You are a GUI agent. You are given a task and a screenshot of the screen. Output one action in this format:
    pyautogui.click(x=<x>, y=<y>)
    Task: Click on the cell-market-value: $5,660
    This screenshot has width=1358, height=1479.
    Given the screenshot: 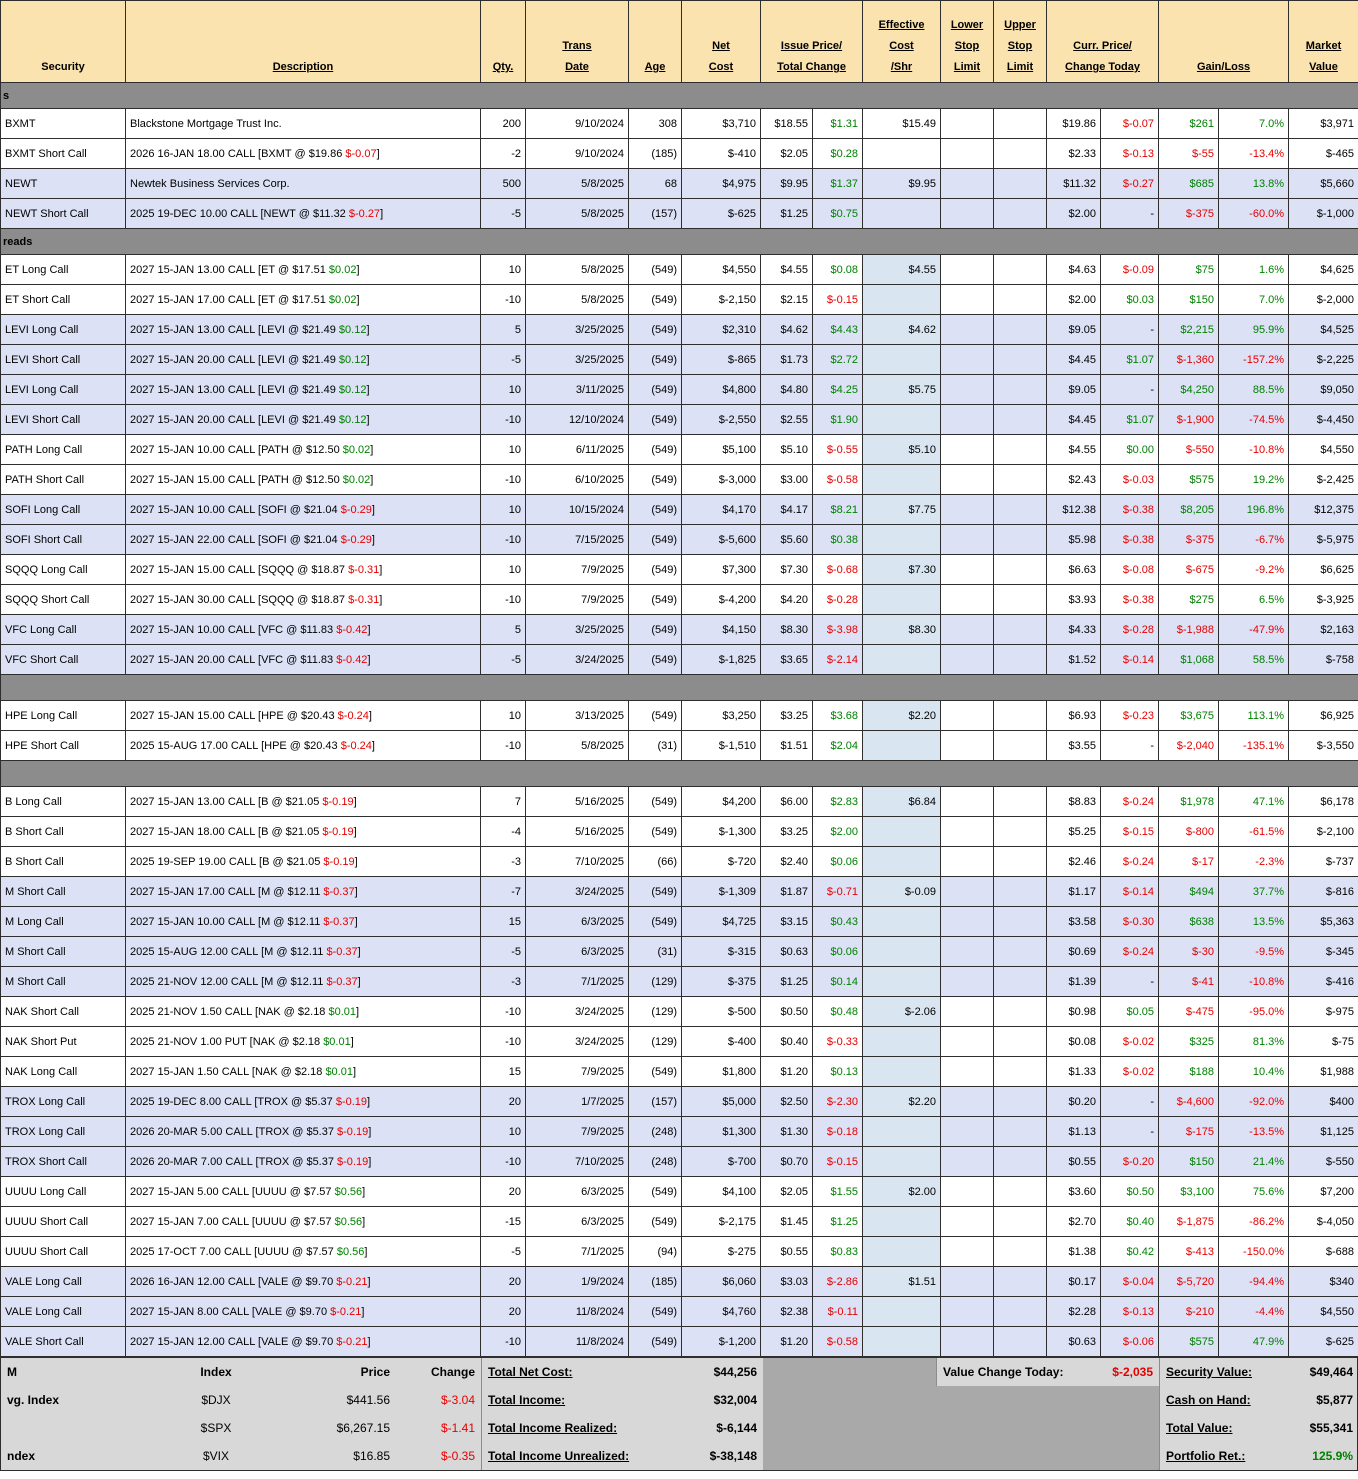 What is the action you would take?
    pyautogui.click(x=1323, y=183)
    